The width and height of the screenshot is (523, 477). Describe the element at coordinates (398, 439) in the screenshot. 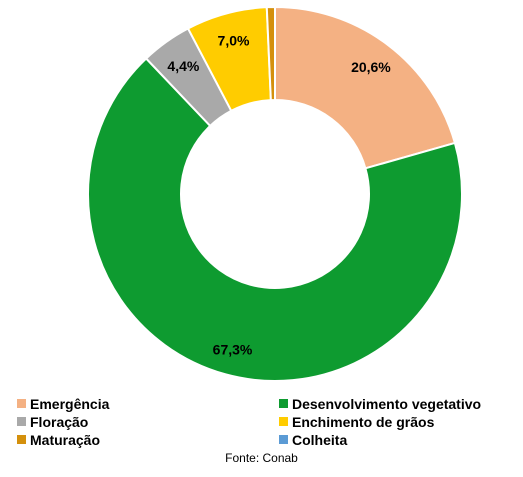

I see `legend-item-colheita: Colheita` at that location.